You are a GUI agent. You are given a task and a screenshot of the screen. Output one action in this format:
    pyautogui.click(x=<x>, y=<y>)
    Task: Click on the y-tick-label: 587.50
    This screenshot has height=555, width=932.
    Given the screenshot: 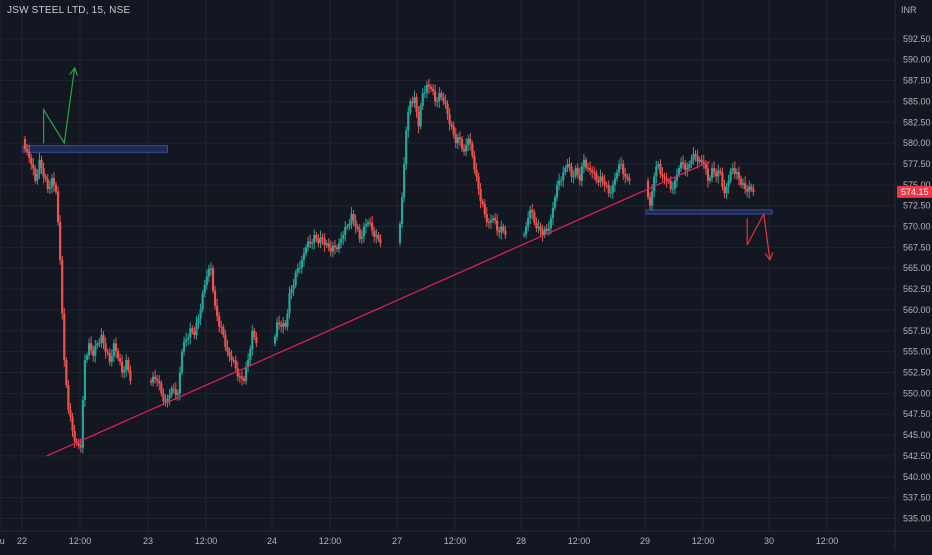 What is the action you would take?
    pyautogui.click(x=917, y=81)
    